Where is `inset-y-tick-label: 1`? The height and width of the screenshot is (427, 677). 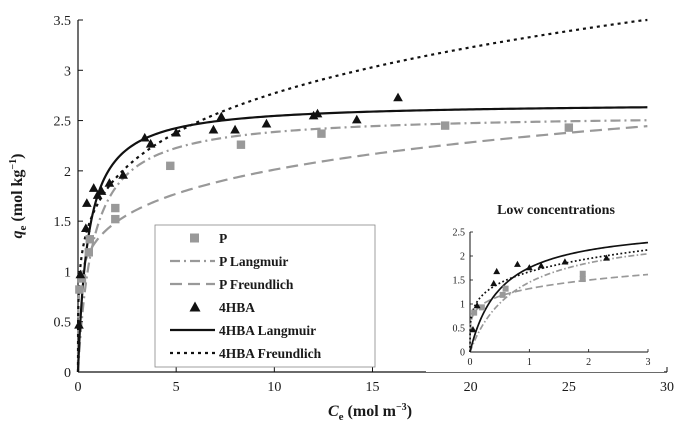 inset-y-tick-label: 1 is located at coordinates (462, 305).